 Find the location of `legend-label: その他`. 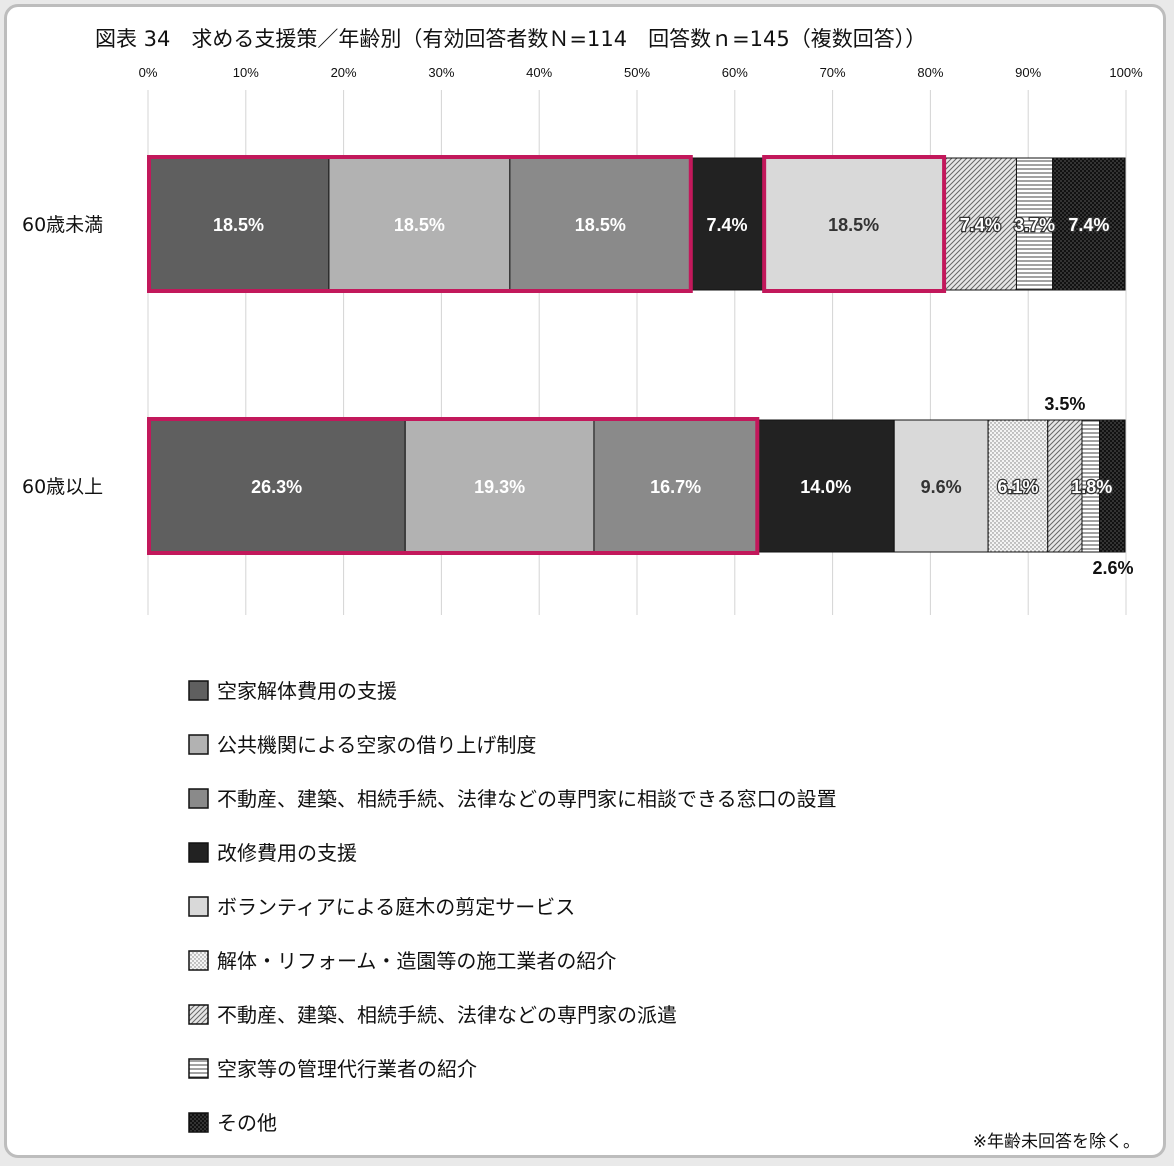

legend-label: その他 is located at coordinates (247, 1123).